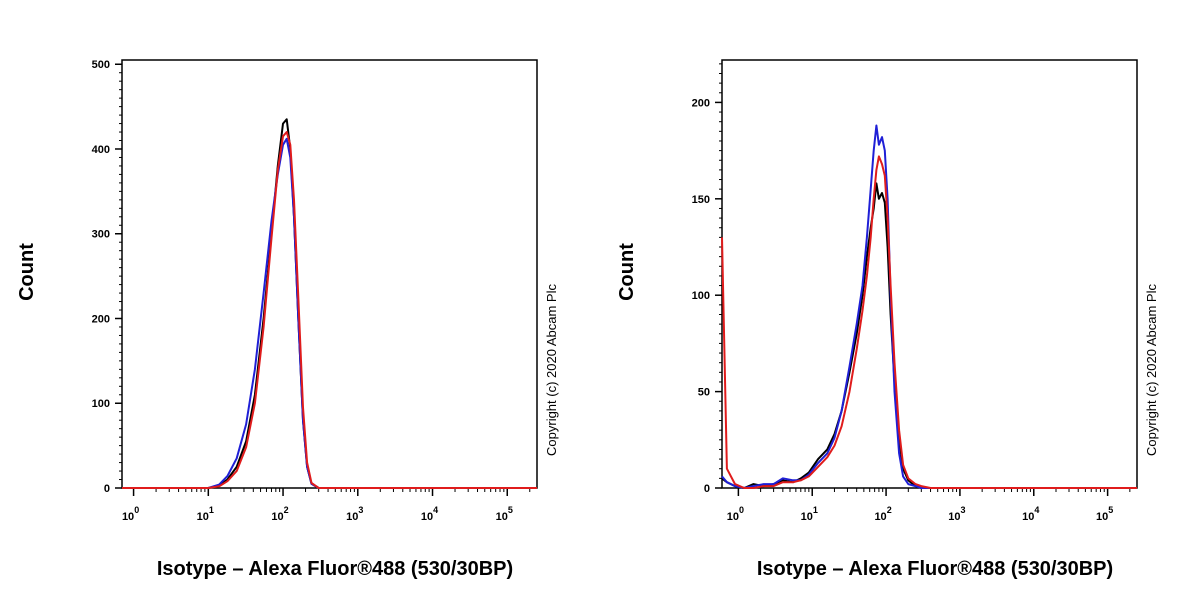  What do you see at coordinates (704, 393) in the screenshot?
I see `y-tick-label: 50` at bounding box center [704, 393].